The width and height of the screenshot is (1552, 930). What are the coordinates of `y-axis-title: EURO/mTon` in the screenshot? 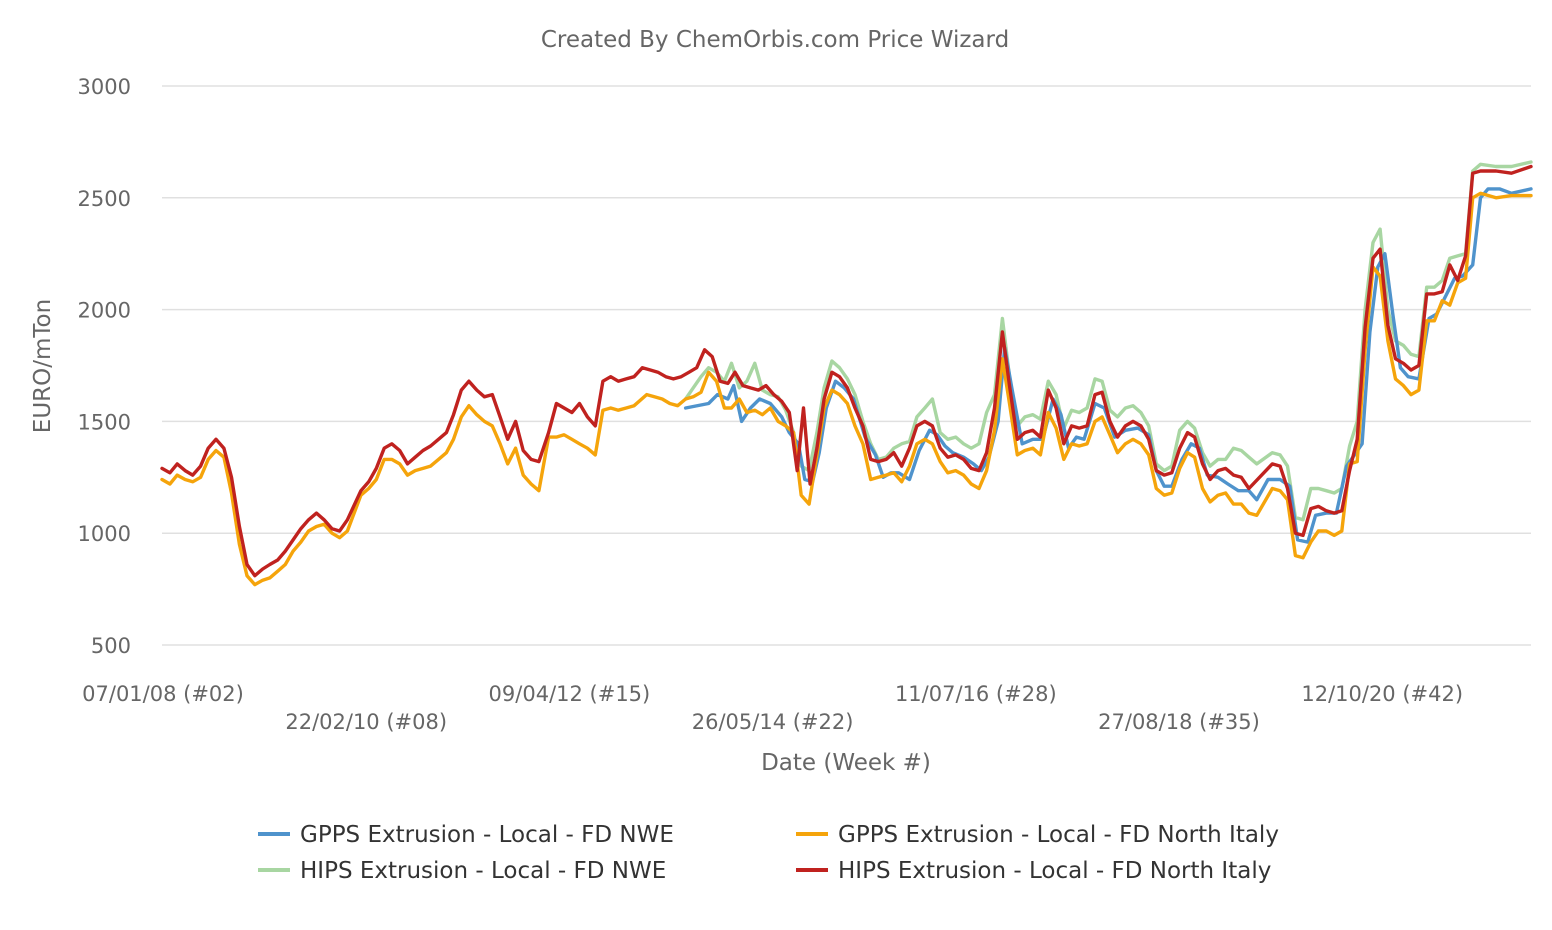 It's located at (43, 366).